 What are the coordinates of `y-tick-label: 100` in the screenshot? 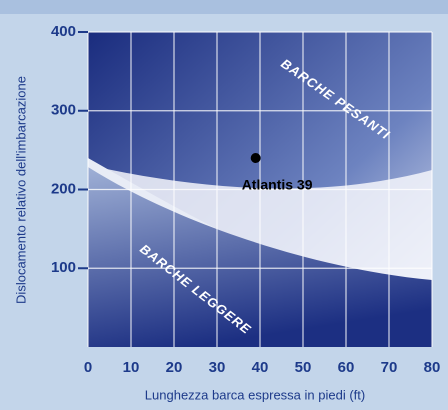 It's located at (63, 267).